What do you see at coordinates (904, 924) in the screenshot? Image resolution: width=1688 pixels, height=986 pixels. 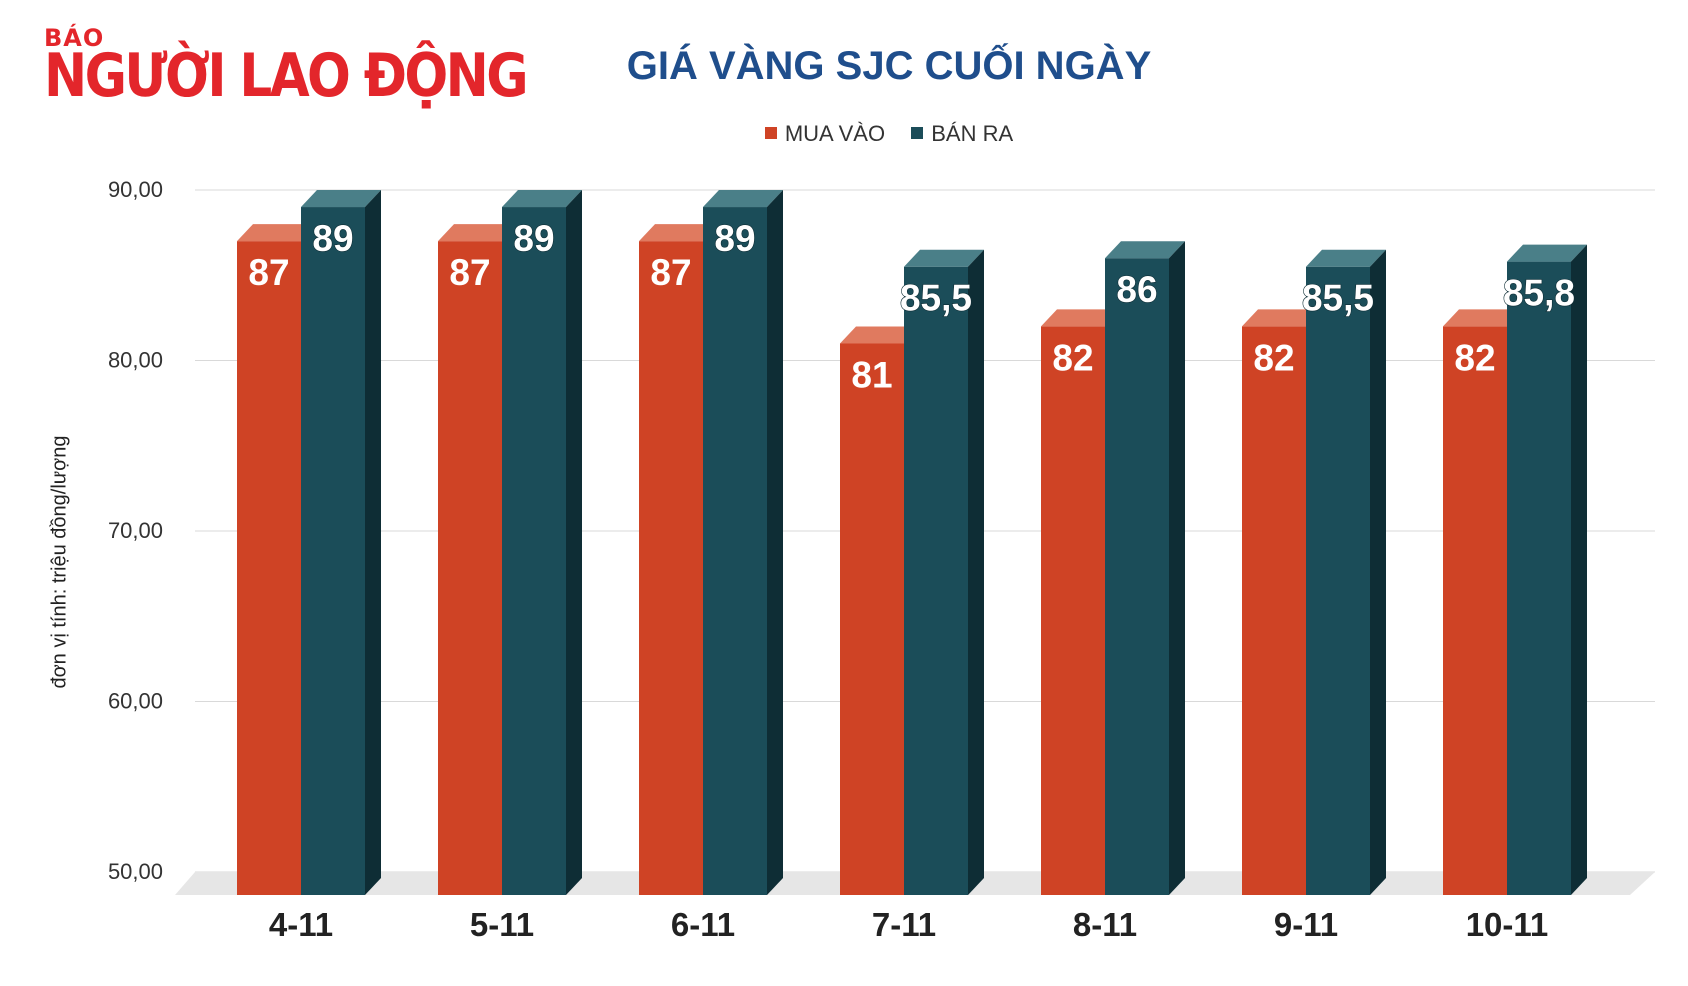 I see `x-tick-label: 7-11` at bounding box center [904, 924].